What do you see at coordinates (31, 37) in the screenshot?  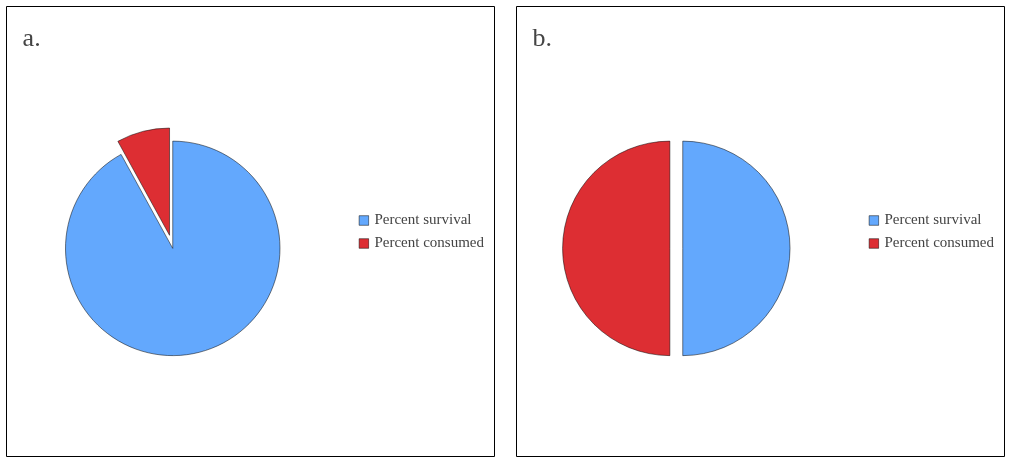 I see `chart-title: a.` at bounding box center [31, 37].